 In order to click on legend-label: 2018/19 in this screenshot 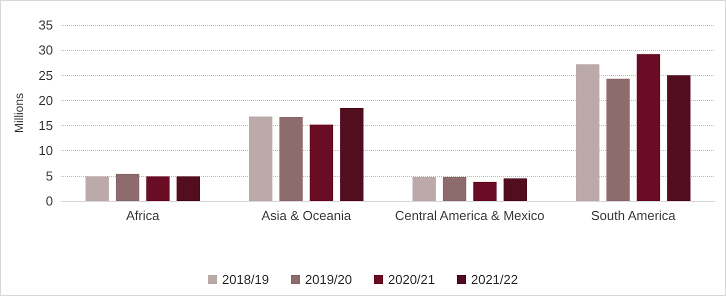, I will do `click(246, 279)`.